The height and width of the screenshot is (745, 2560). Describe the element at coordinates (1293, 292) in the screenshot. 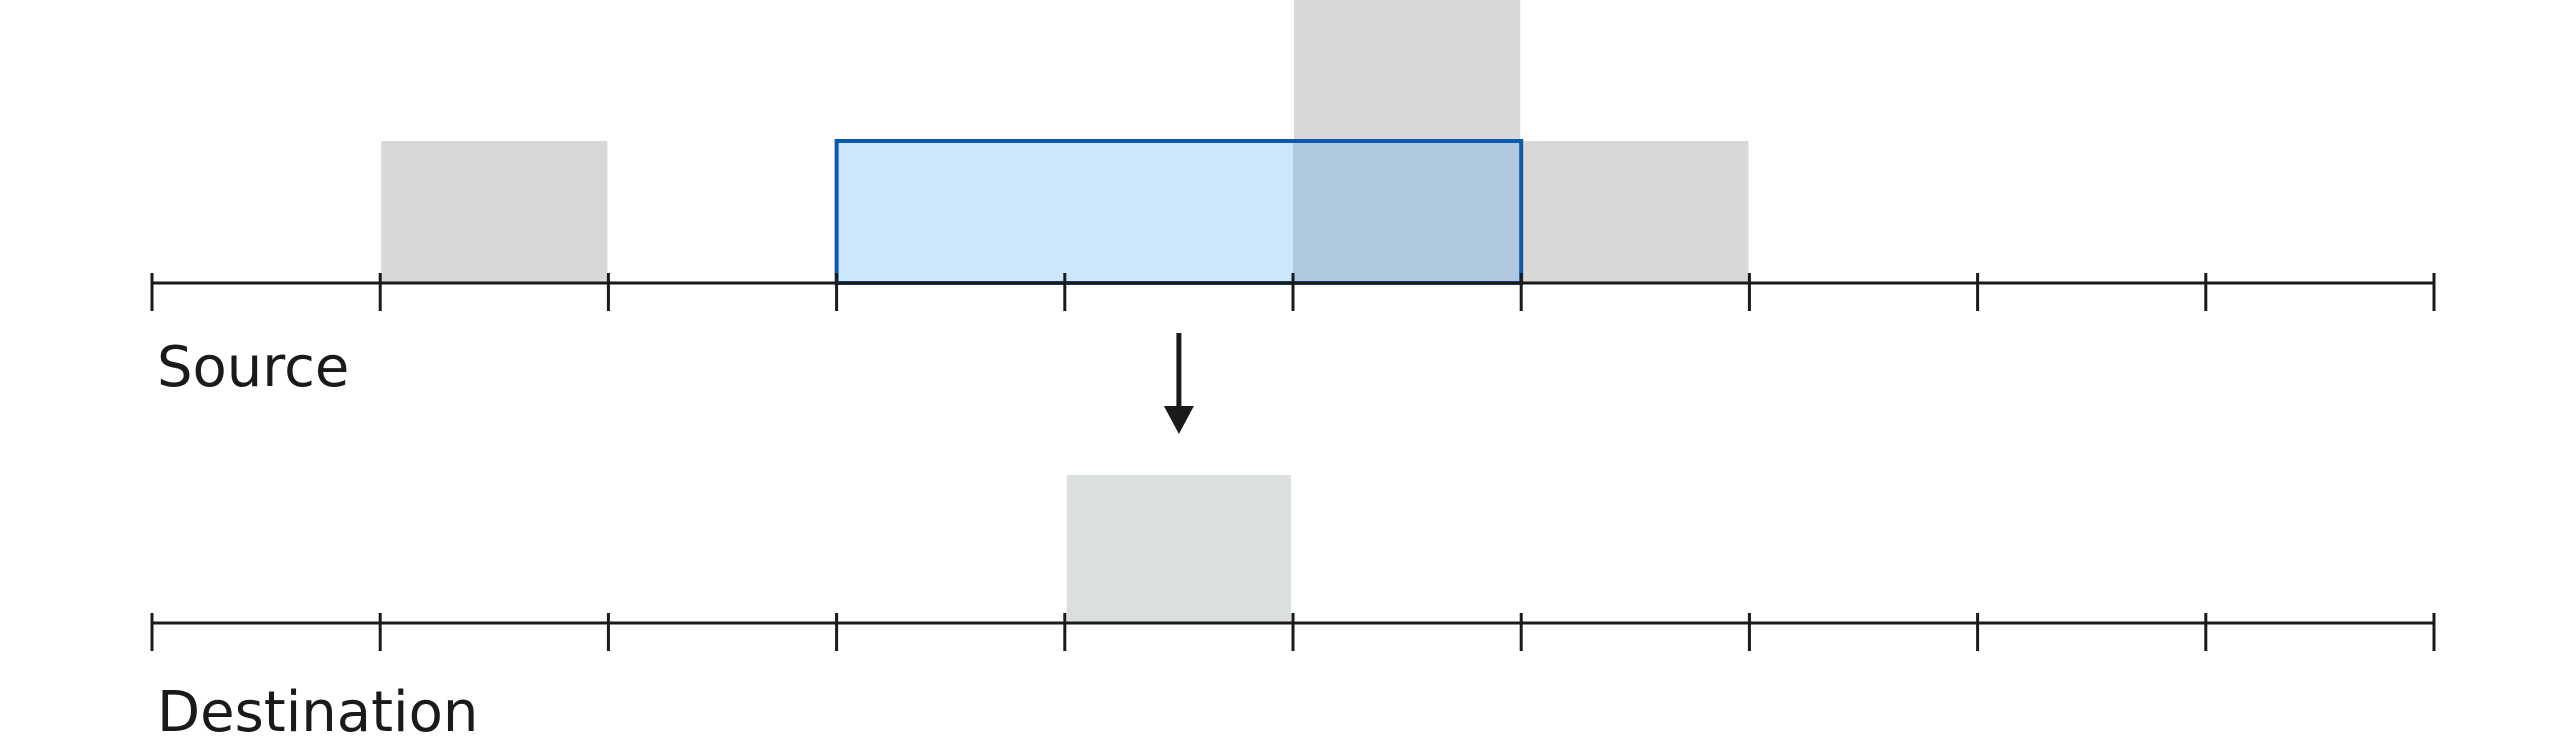

I see `source-axis` at that location.